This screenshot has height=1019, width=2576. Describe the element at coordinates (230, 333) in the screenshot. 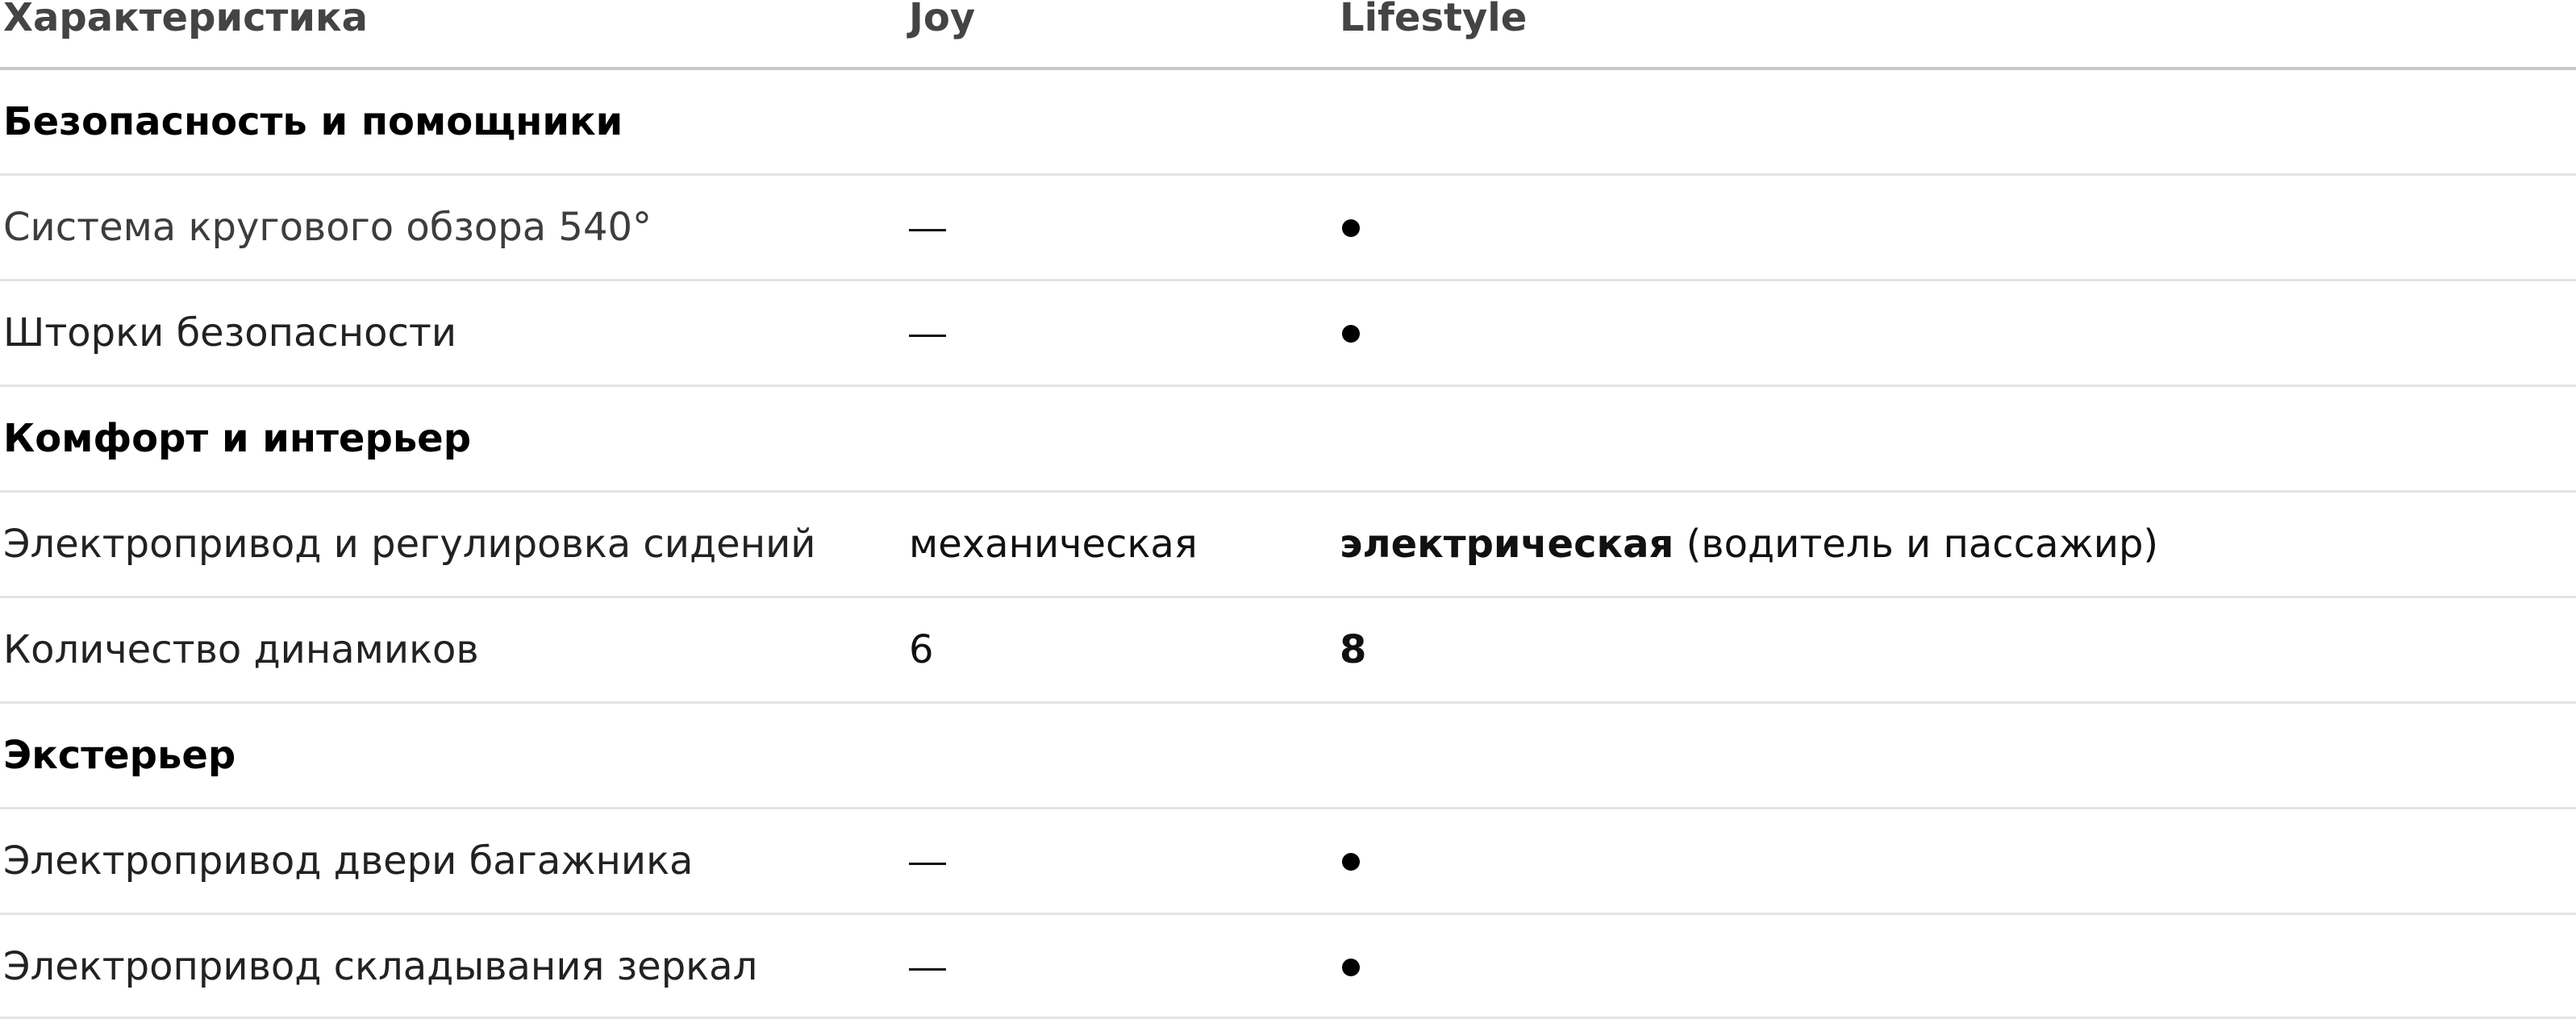

I see `feature-name: Шторки безопасности` at that location.